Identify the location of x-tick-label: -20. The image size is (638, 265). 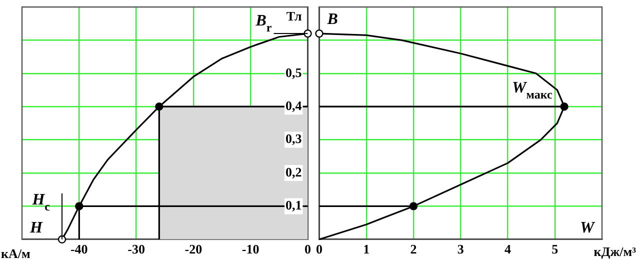
(193, 249).